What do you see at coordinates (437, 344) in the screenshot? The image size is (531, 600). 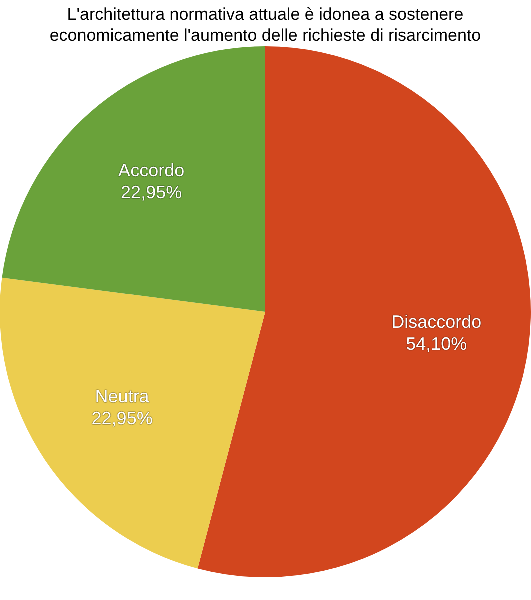 I see `data-label: 54,10%` at bounding box center [437, 344].